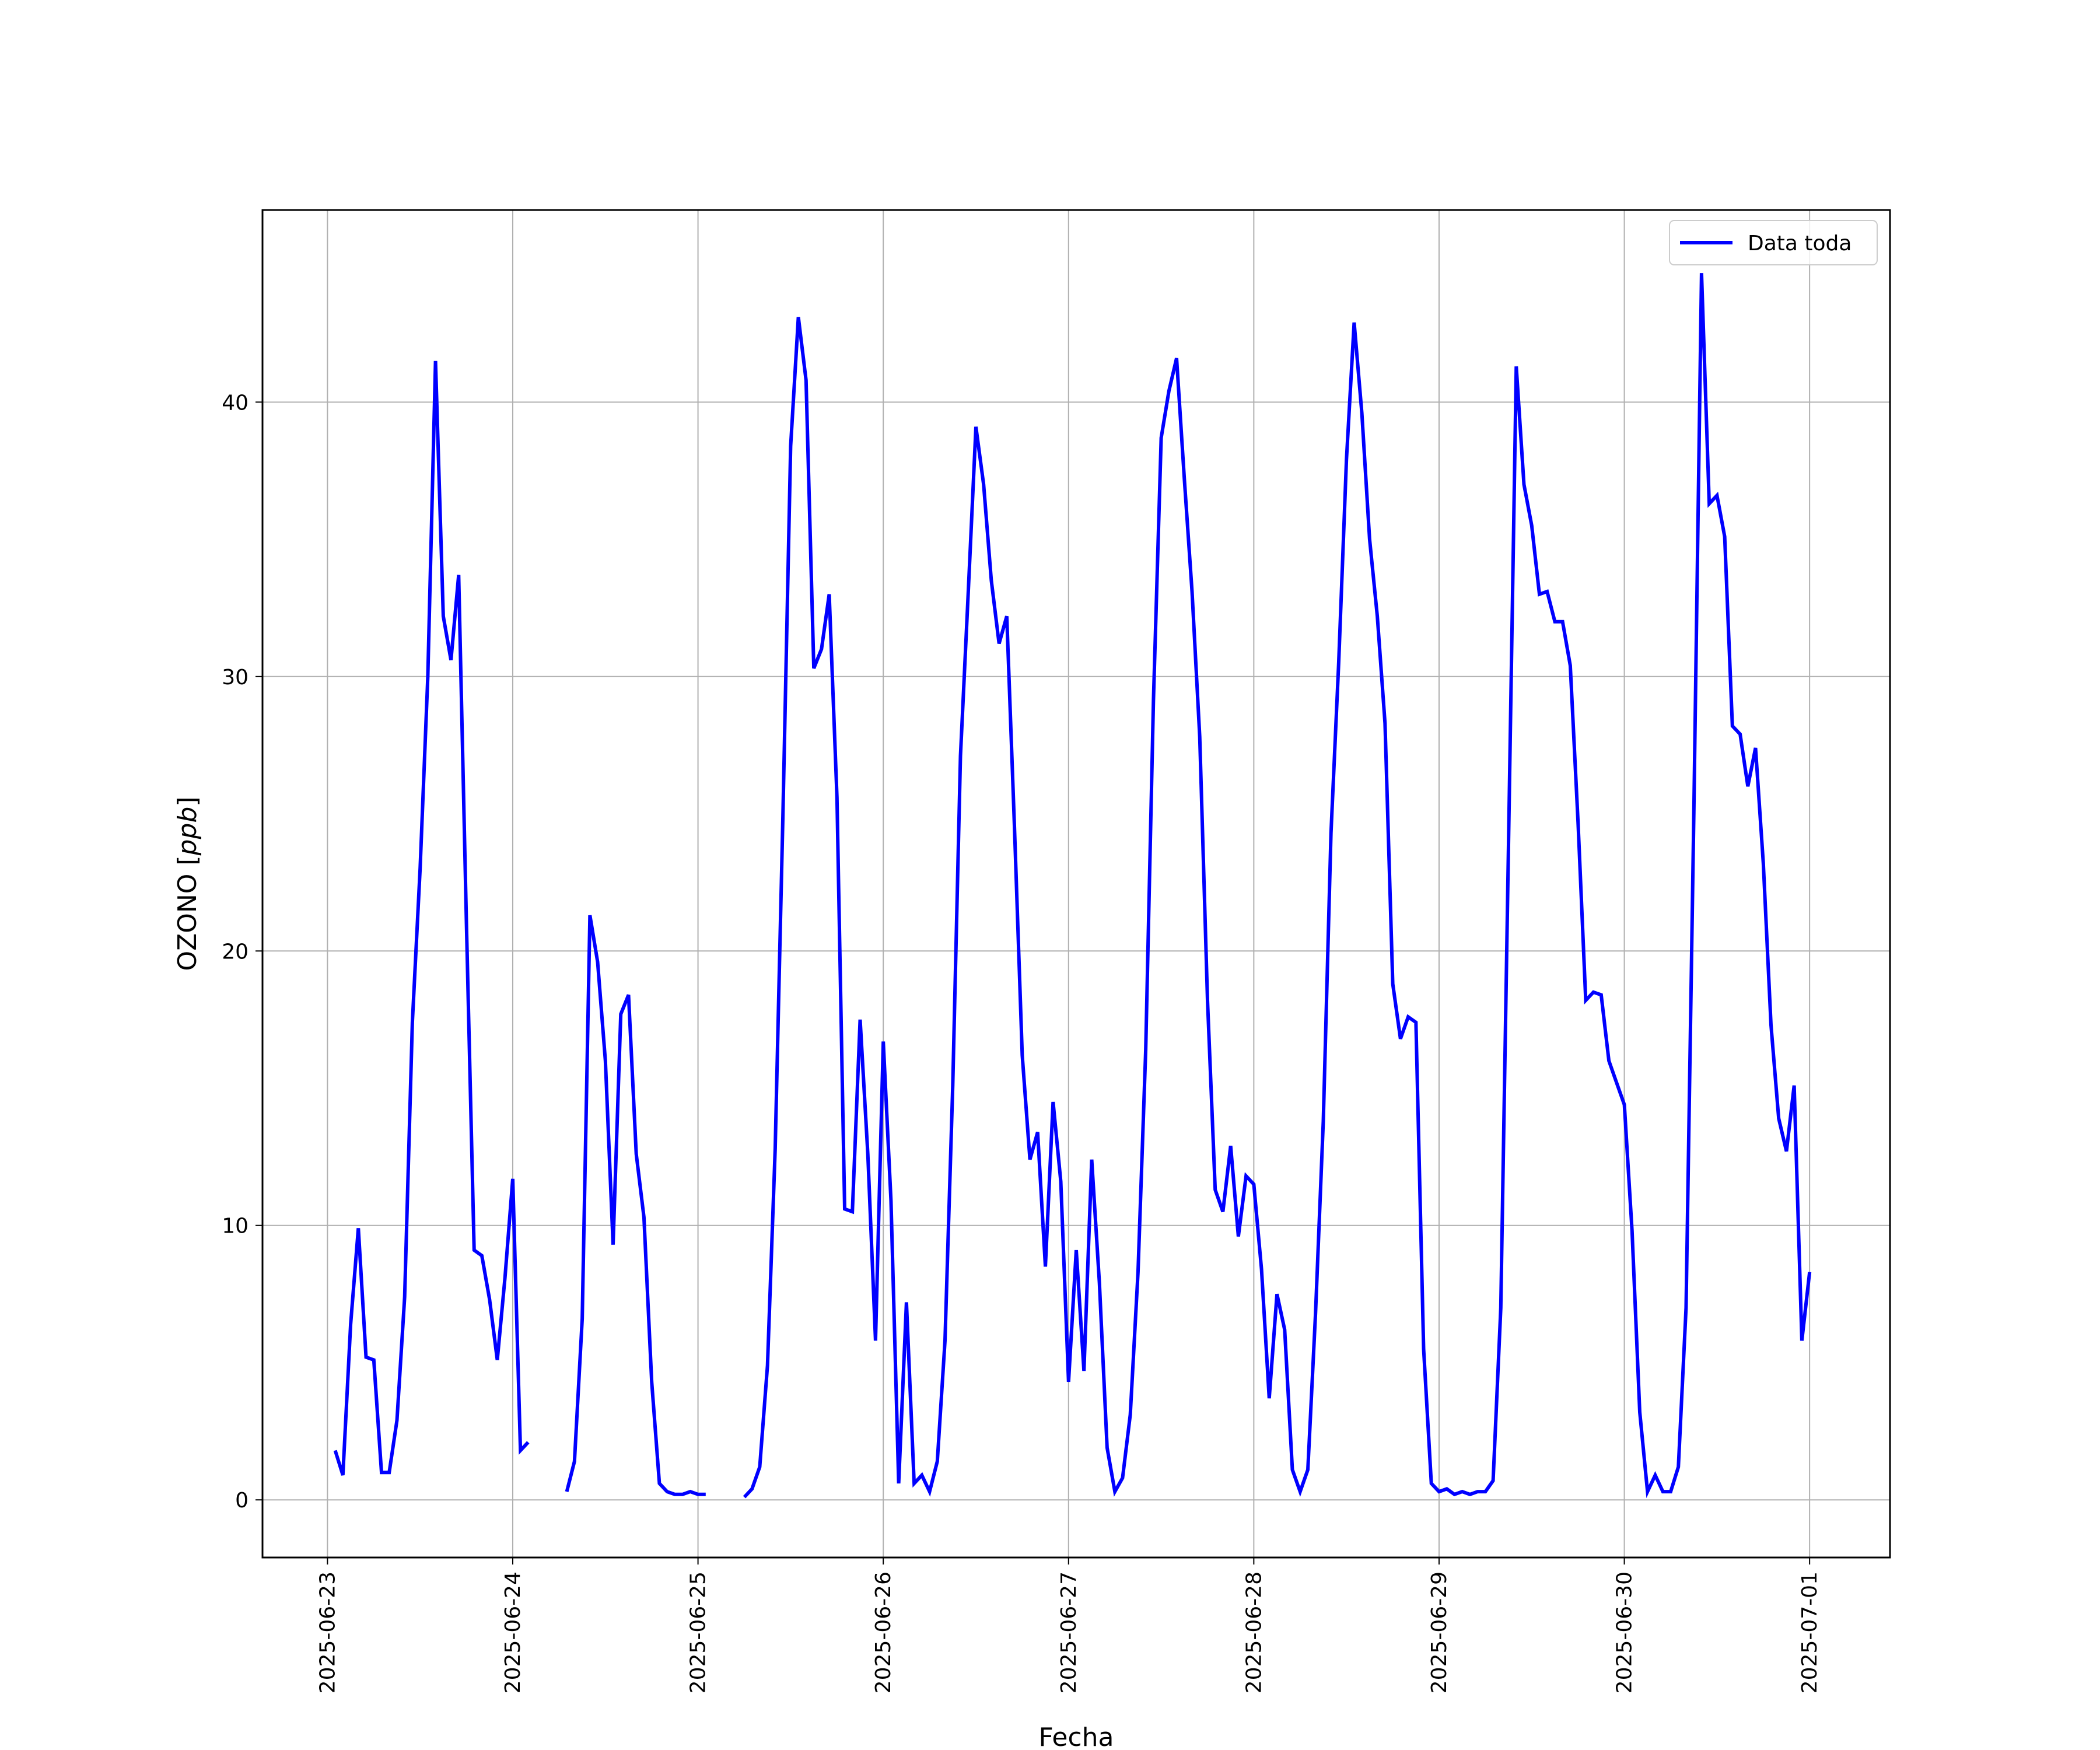 The image size is (2100, 1750). I want to click on x-tick-label: 2025-06-30, so click(1625, 1632).